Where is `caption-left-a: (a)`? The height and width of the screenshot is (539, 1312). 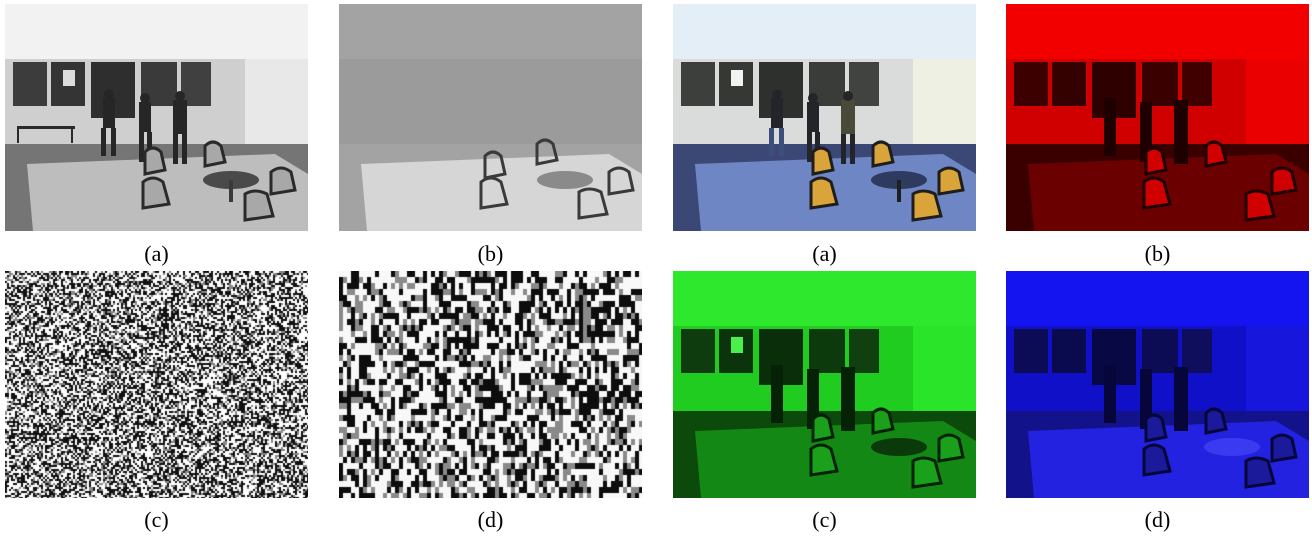
caption-left-a: (a) is located at coordinates (156, 253).